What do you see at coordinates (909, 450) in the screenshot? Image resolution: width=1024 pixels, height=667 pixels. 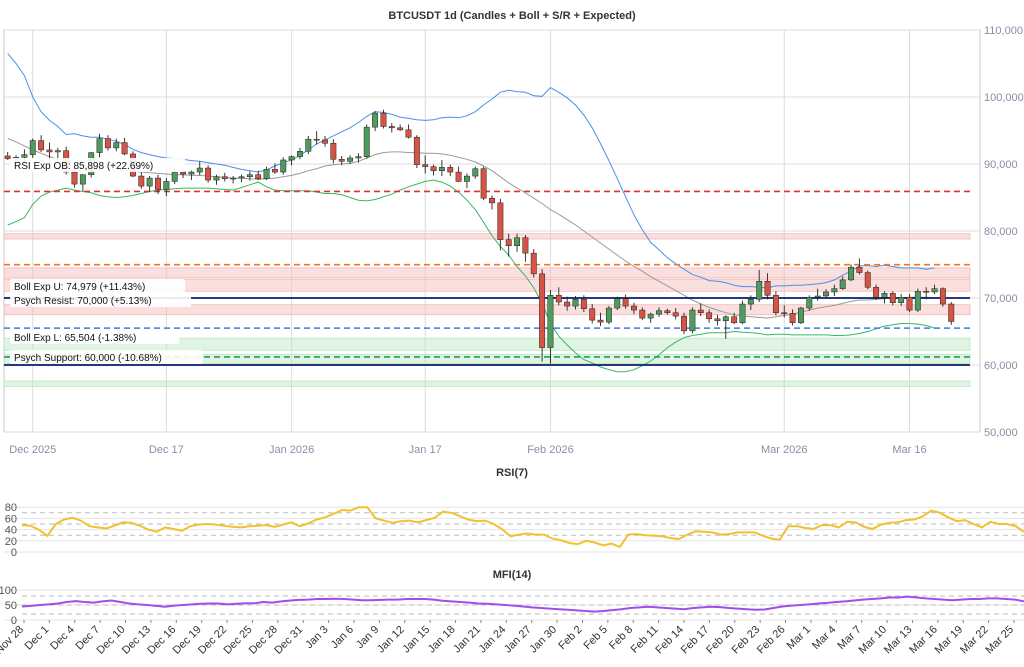 I see `main-x-tick-label: Mar 16` at bounding box center [909, 450].